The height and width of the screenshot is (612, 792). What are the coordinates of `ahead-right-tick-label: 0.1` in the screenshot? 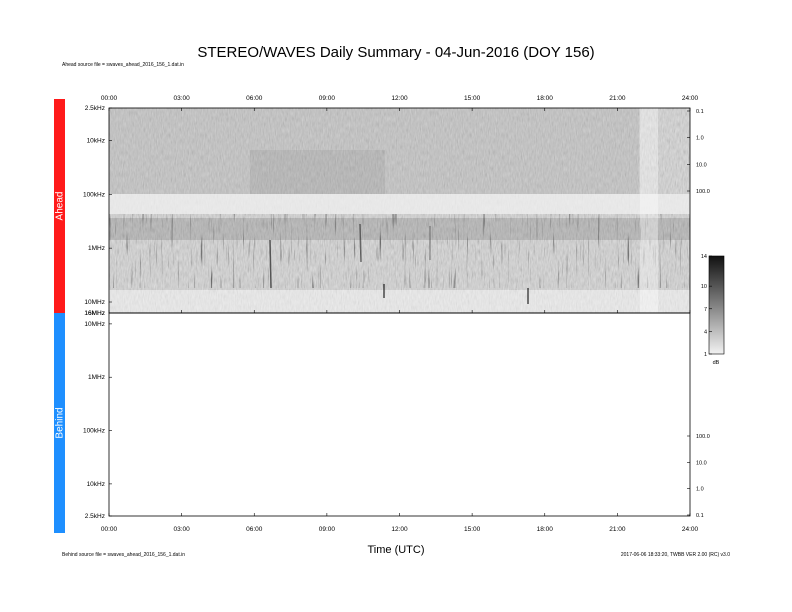 It's located at (700, 112).